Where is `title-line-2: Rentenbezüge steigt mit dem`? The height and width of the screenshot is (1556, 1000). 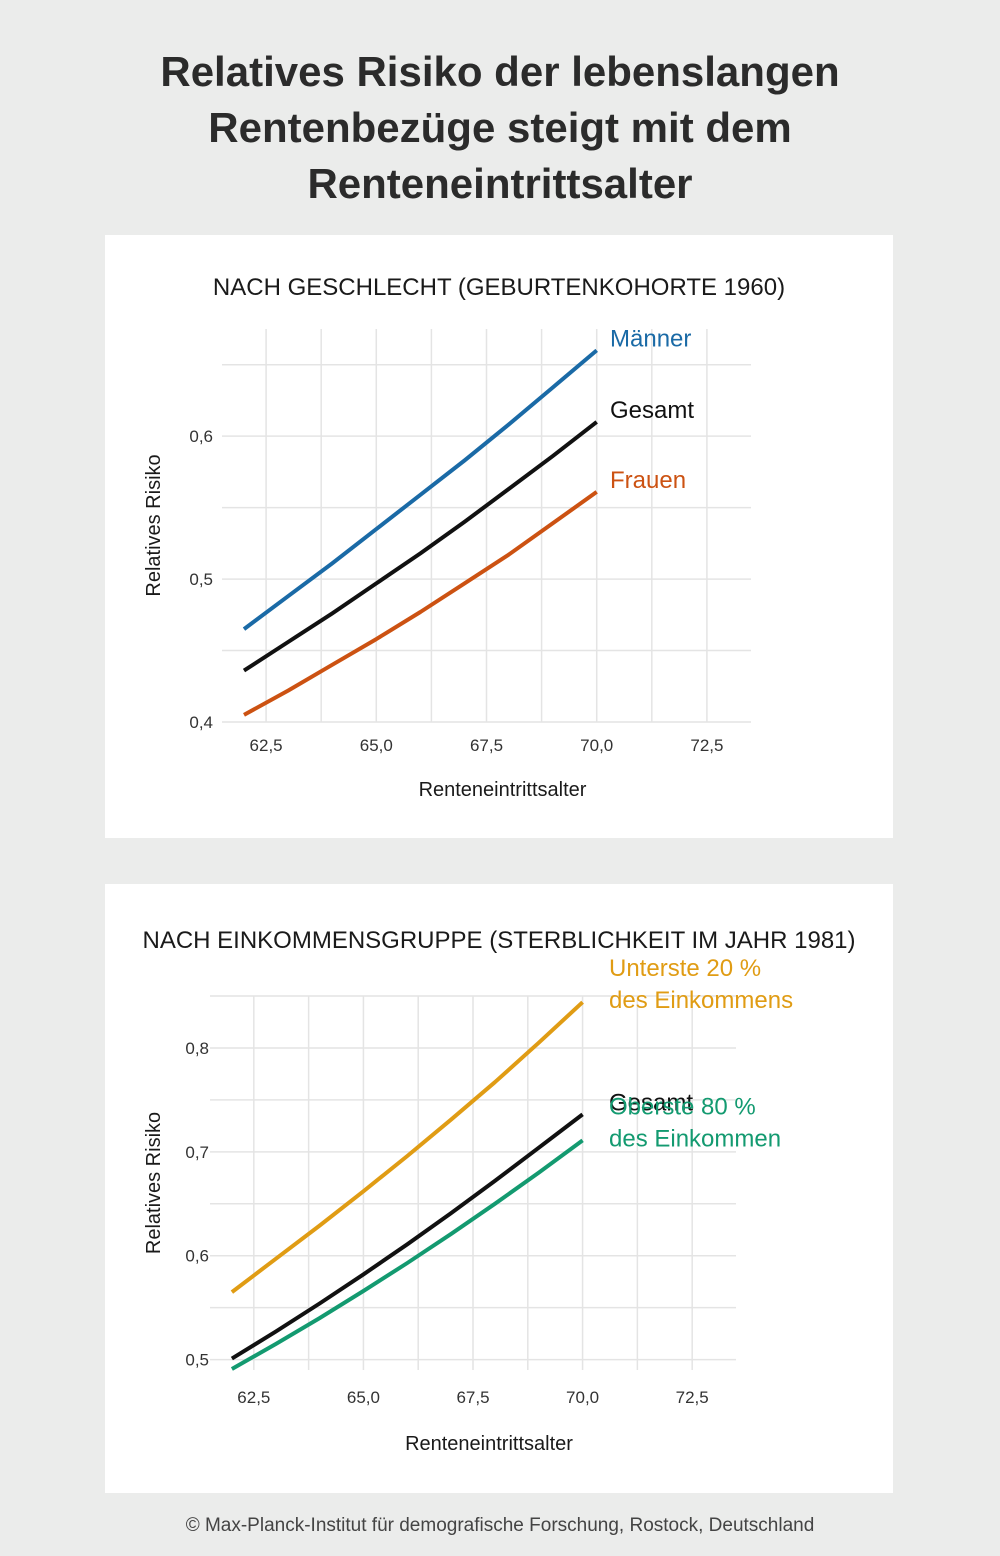
title-line-2: Rentenbezüge steigt mit dem is located at coordinates (500, 127).